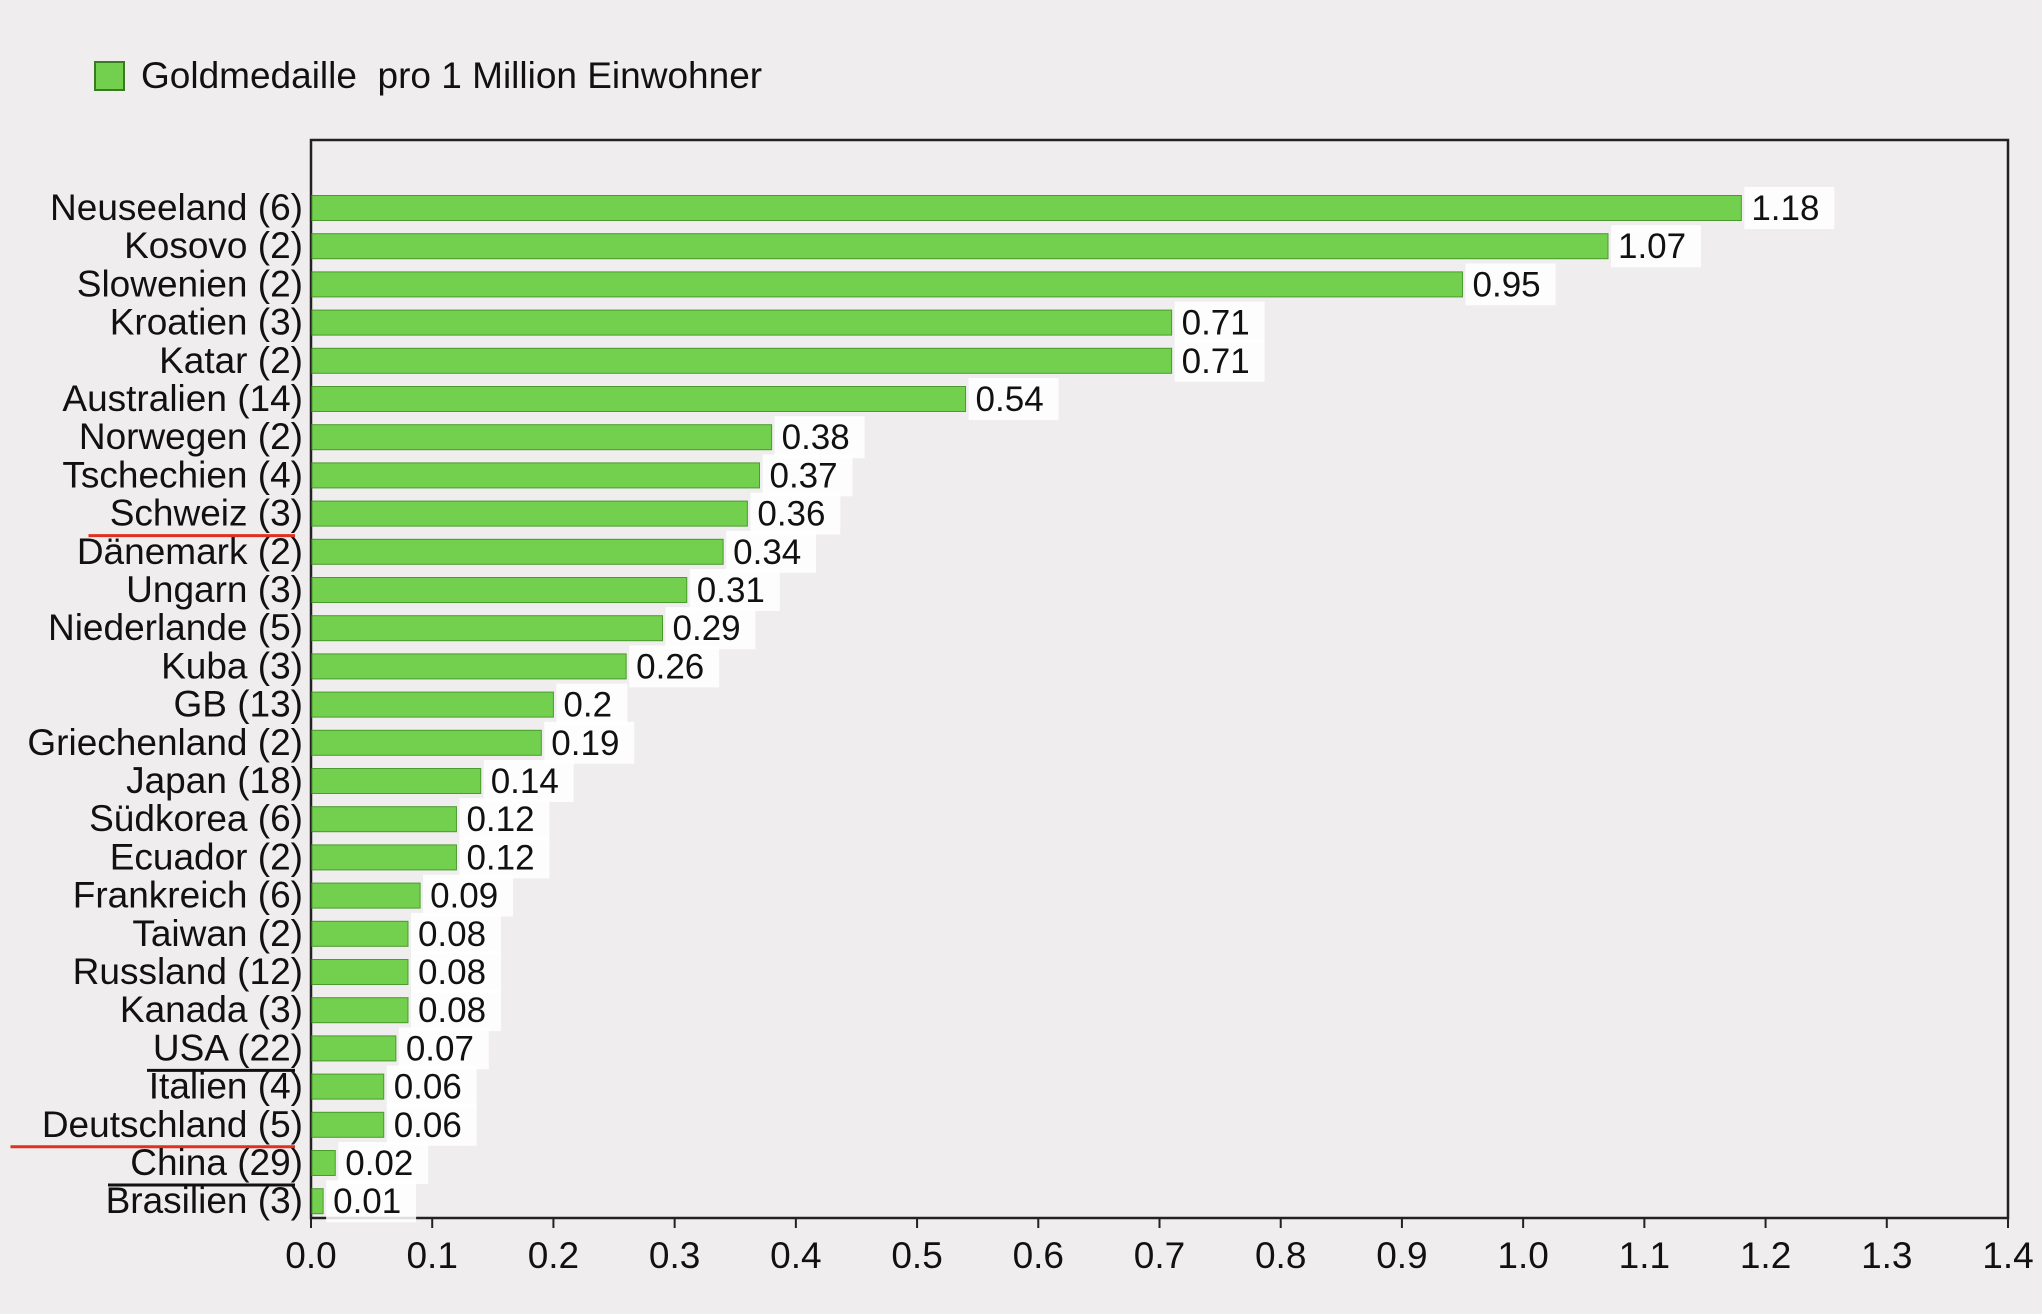  Describe the element at coordinates (452, 934) in the screenshot. I see `value-label: 0.08` at that location.